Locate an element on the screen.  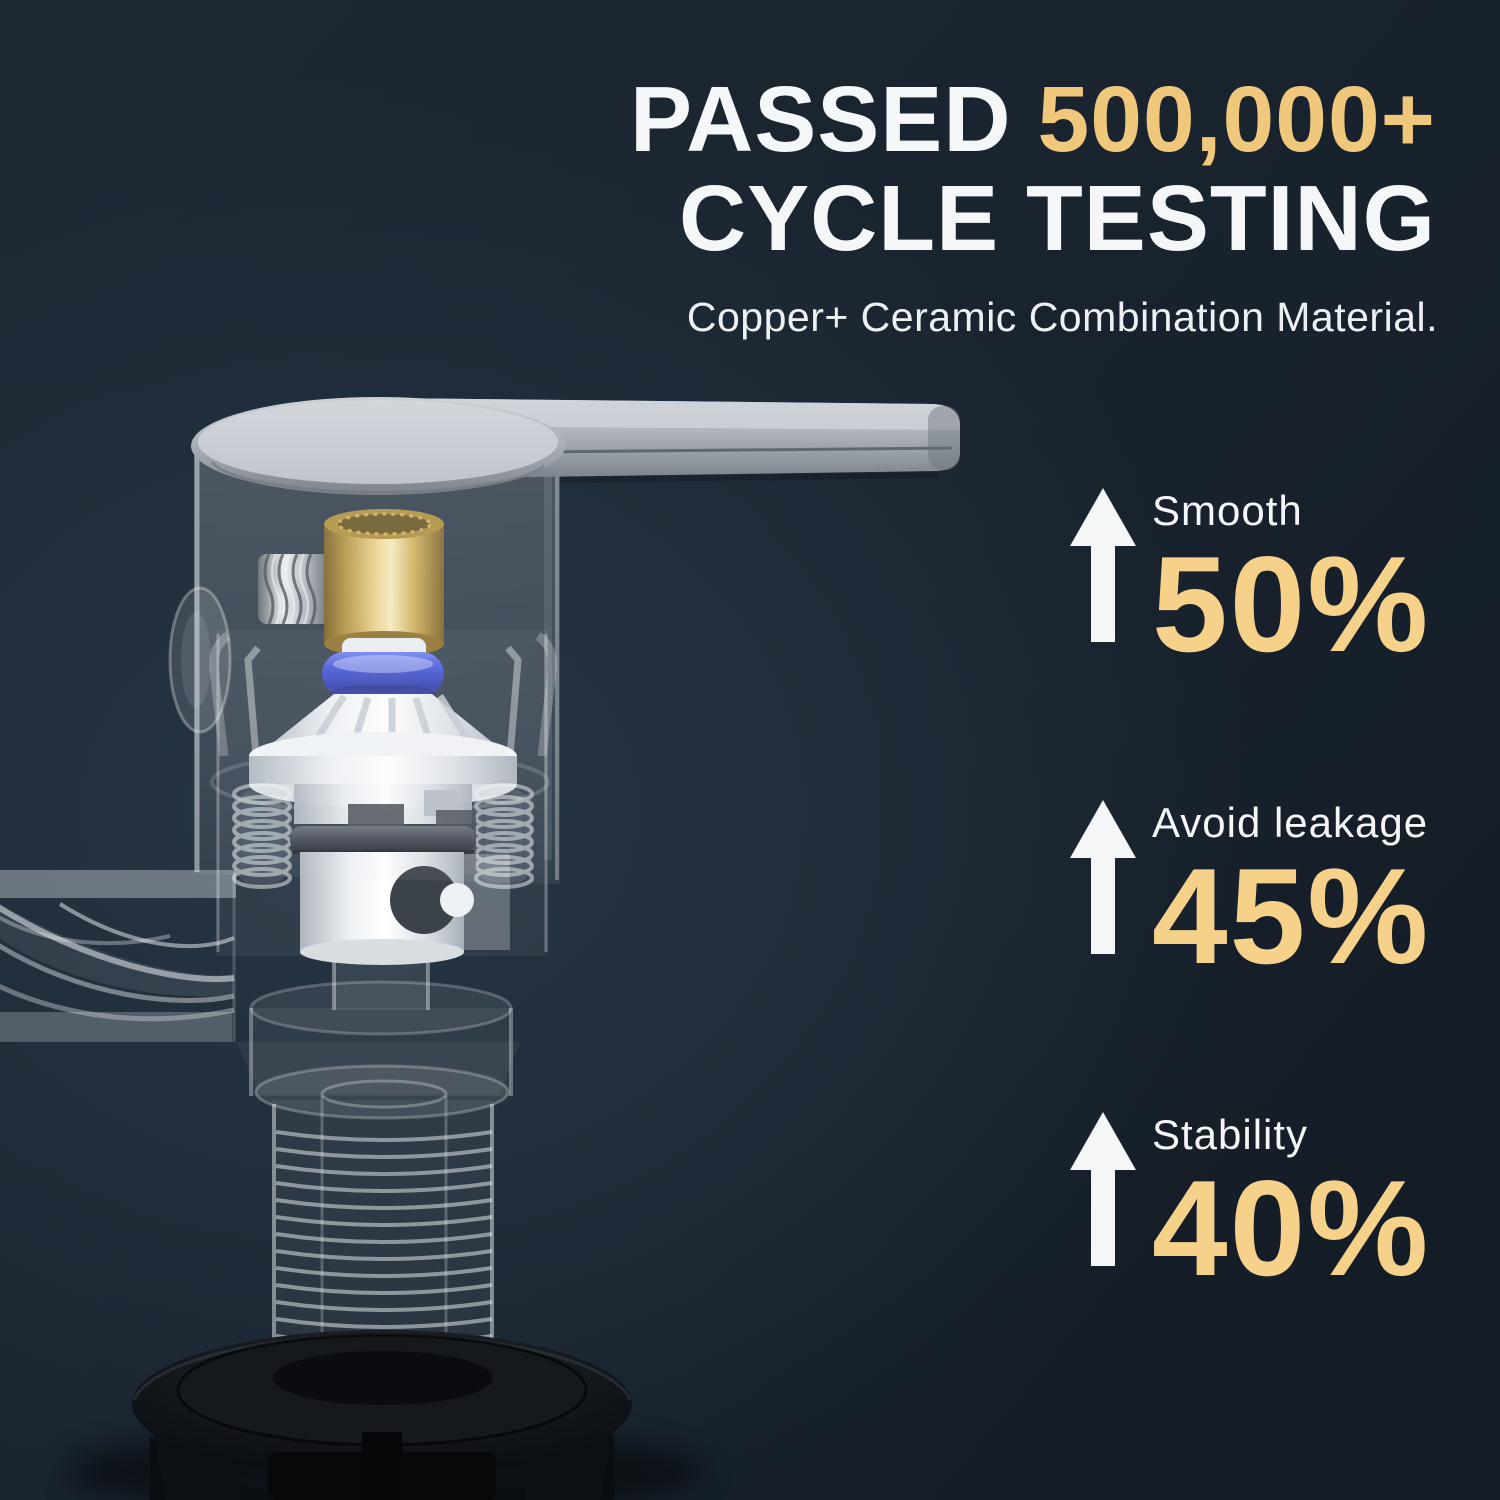
stat-value: 45% is located at coordinates (1291, 916).